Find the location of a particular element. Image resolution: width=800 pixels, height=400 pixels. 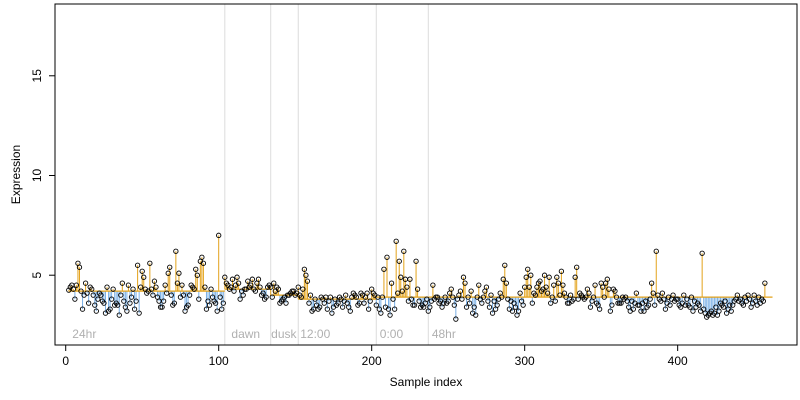

x-axis: 0 100 200 300 400 is located at coordinates (375, 356).